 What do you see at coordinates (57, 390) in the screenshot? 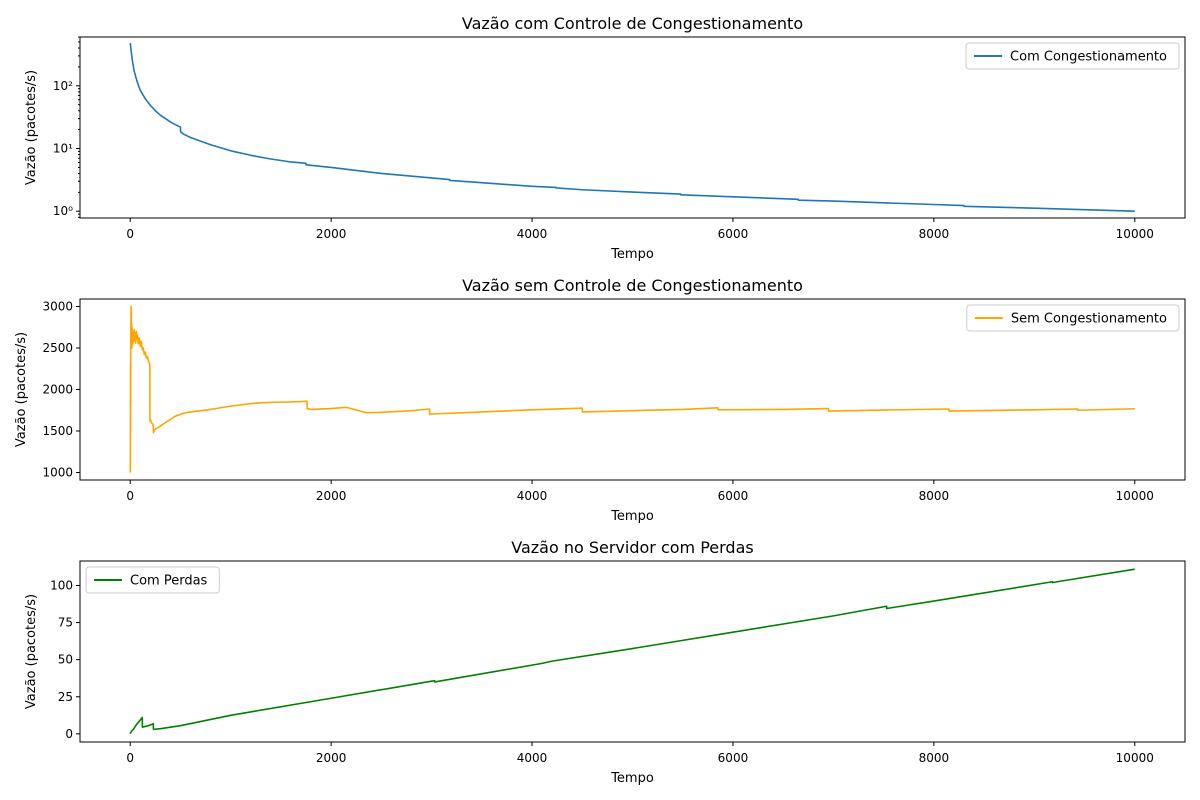
I see `y-tick-label: 2000` at bounding box center [57, 390].